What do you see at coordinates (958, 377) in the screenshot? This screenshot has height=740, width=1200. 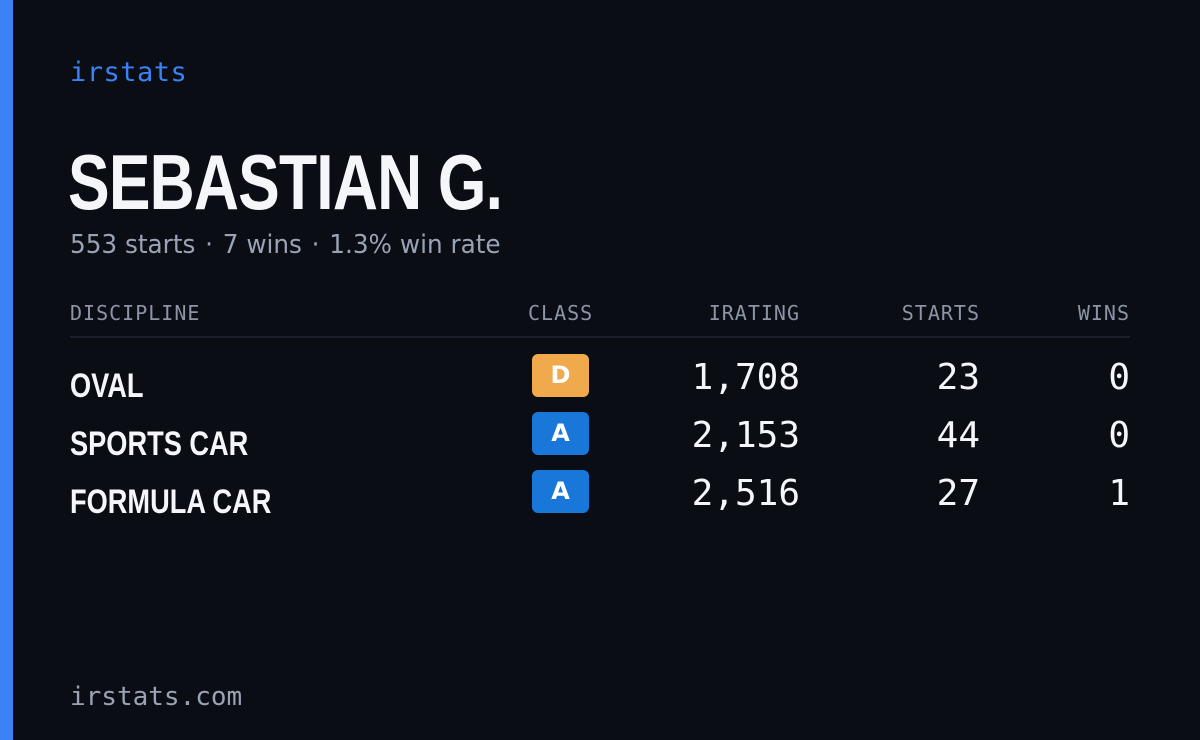 I see `starts-value: 23` at bounding box center [958, 377].